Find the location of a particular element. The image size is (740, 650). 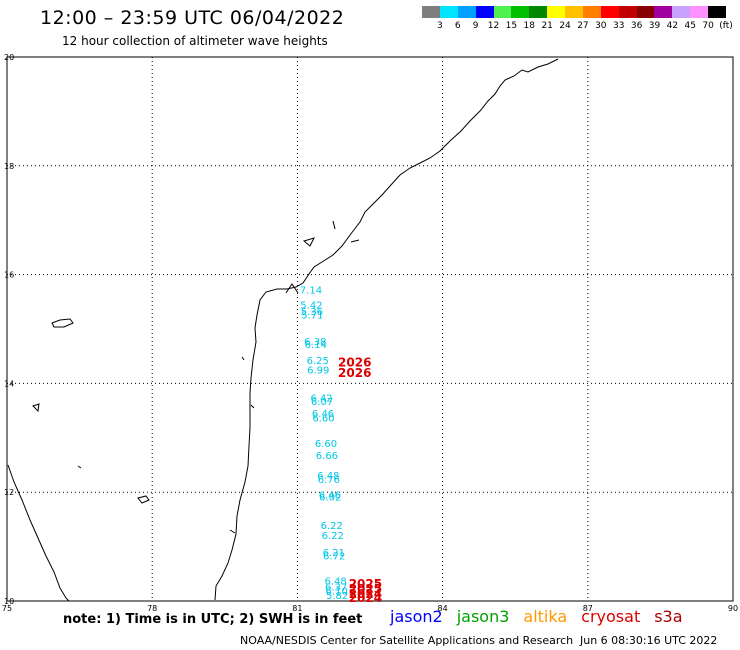

lon-tick-label: 84 is located at coordinates (443, 608).